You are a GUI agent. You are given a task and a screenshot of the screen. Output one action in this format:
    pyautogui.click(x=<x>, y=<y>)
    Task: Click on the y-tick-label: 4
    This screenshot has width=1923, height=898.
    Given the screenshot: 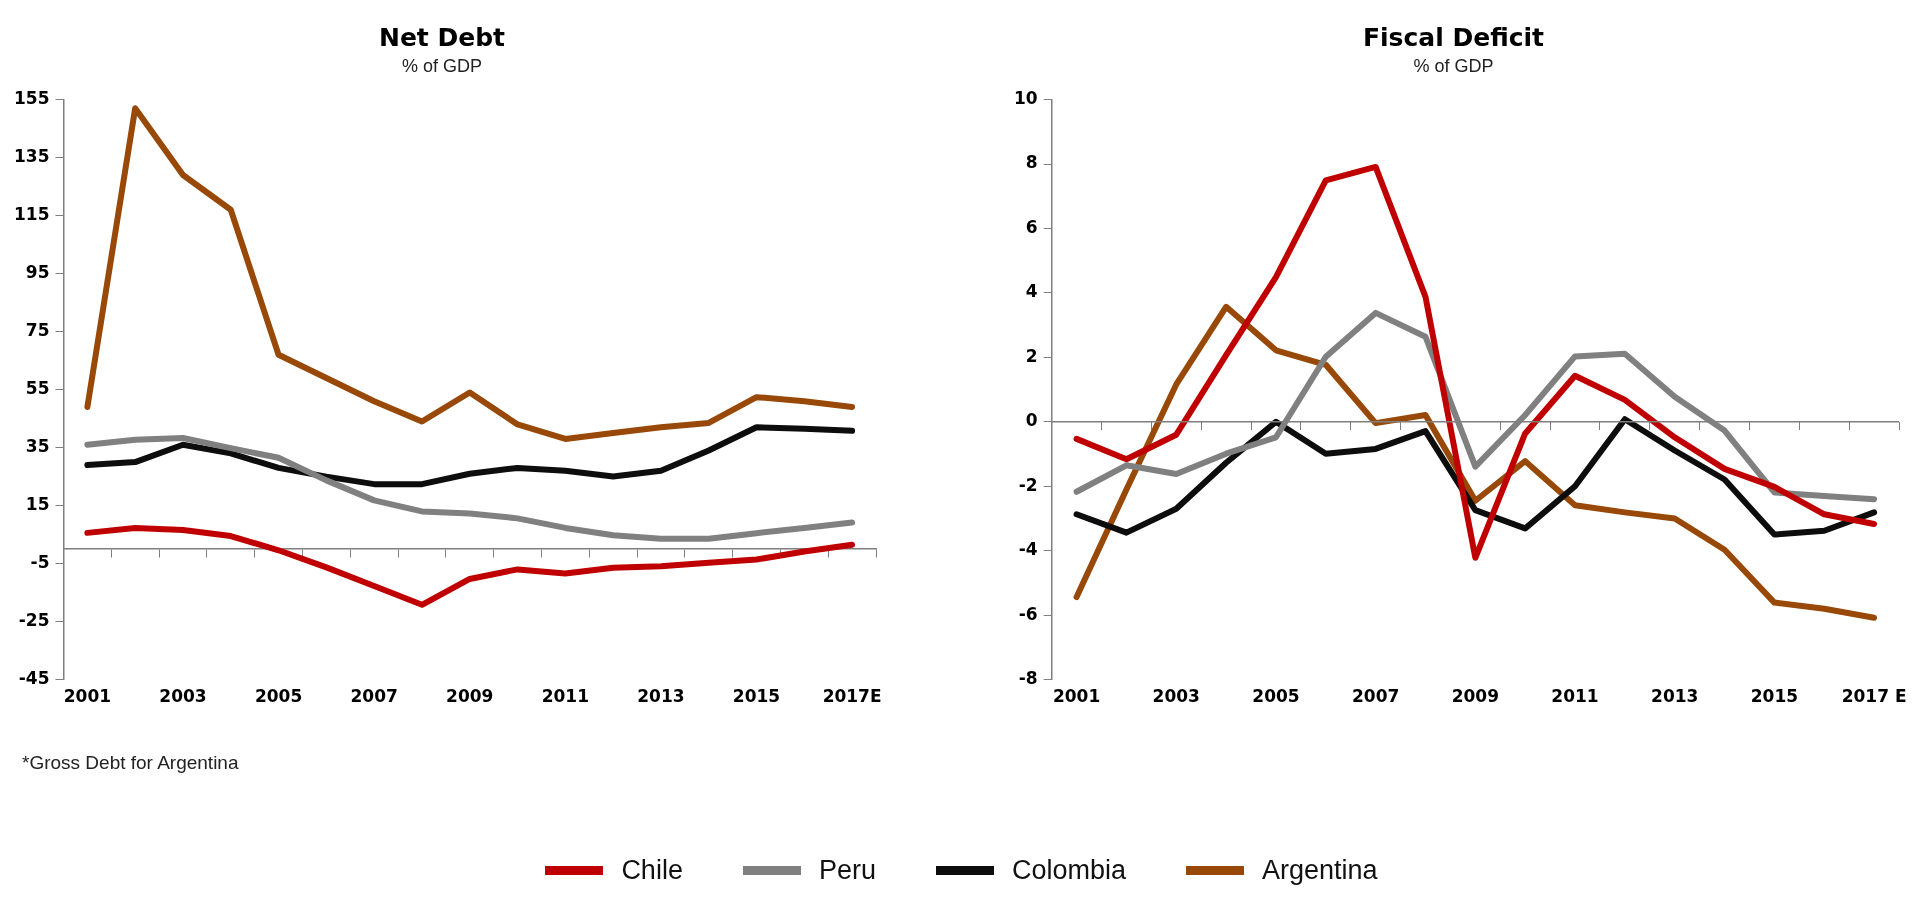 What is the action you would take?
    pyautogui.click(x=1031, y=291)
    